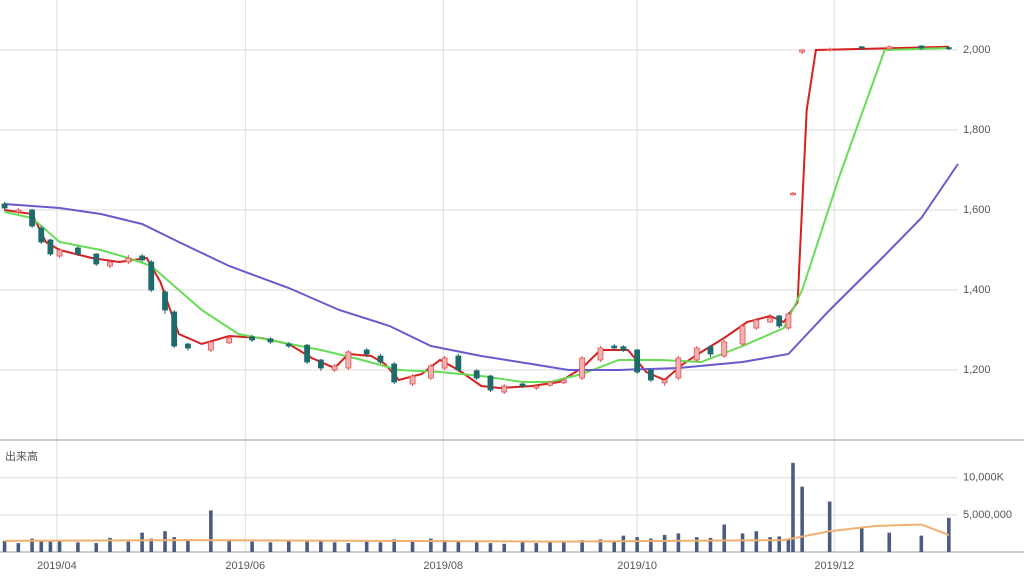 This screenshot has height=578, width=1024. Describe the element at coordinates (977, 210) in the screenshot. I see `y-tick-label: 1,600` at that location.